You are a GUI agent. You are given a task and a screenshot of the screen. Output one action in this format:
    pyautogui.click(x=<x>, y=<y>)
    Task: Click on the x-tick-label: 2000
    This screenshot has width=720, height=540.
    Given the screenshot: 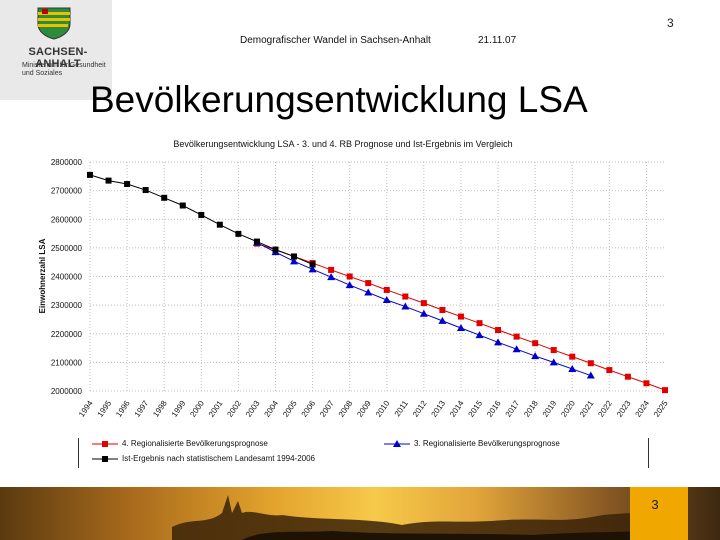 What is the action you would take?
    pyautogui.click(x=197, y=409)
    